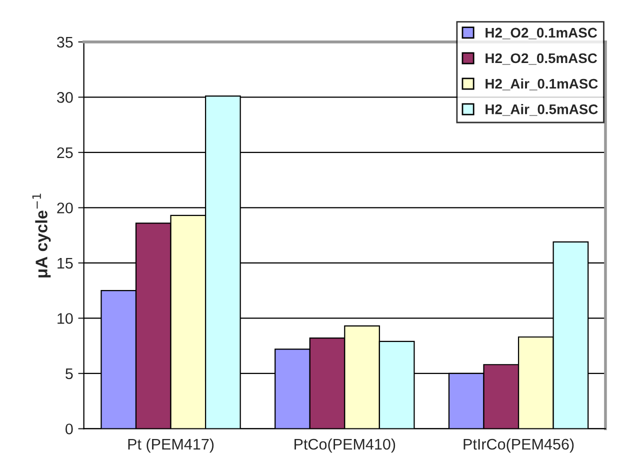 The width and height of the screenshot is (621, 466). What do you see at coordinates (65, 208) in the screenshot?
I see `y-tick-label: 20` at bounding box center [65, 208].